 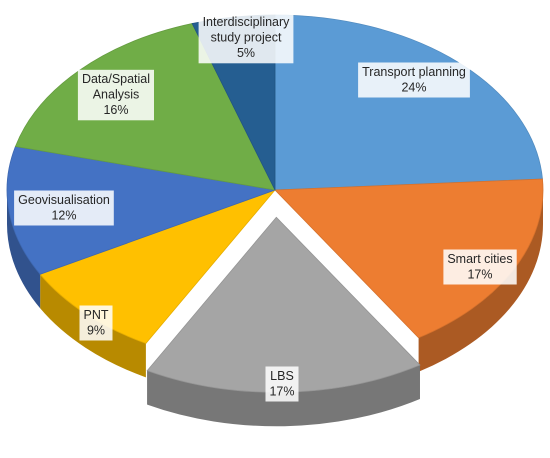 I want to click on data-label-category: LBS, so click(x=282, y=376).